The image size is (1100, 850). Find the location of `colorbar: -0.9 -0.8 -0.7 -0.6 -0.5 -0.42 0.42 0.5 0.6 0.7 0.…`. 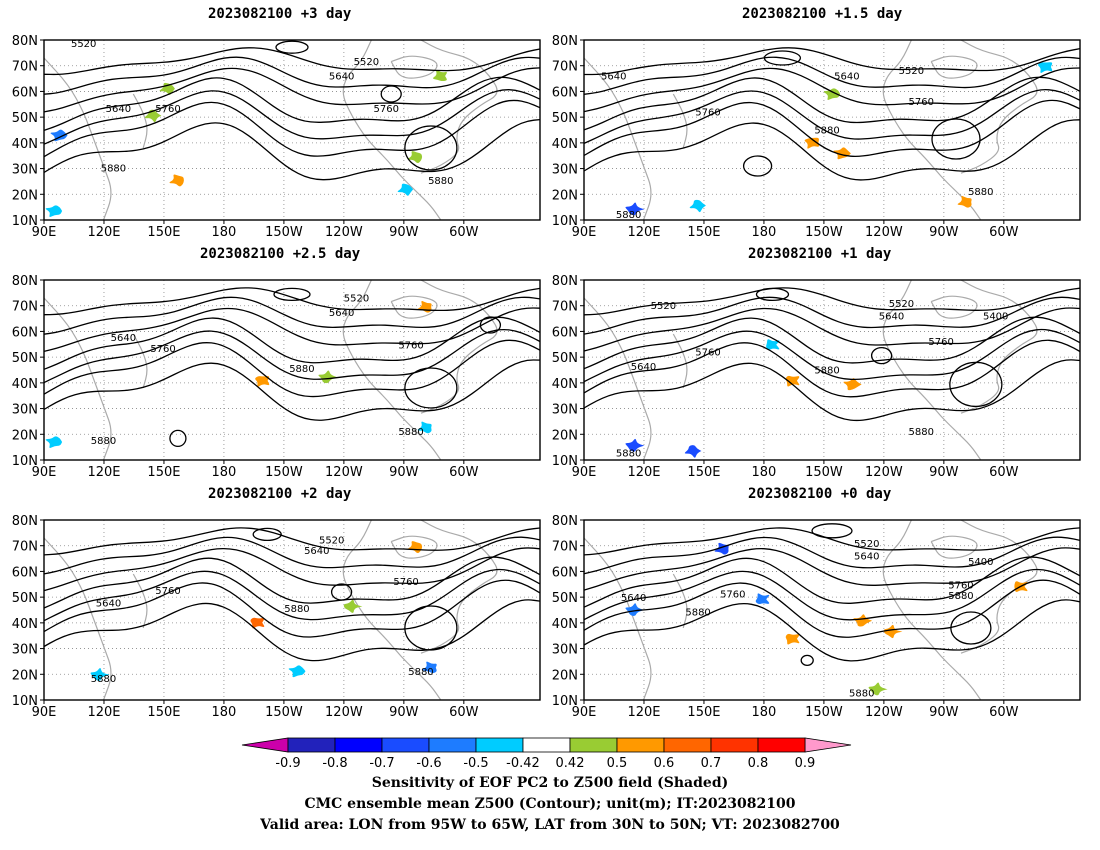

colorbar: -0.9 -0.8 -0.7 -0.6 -0.5 -0.42 0.42 0.5 0.6 0.7 0.… is located at coordinates (546, 753).